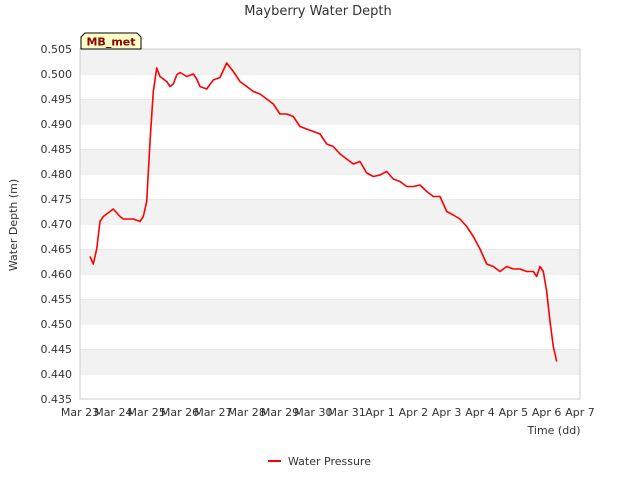 This screenshot has width=640, height=480. I want to click on station-label-badge, so click(111, 41).